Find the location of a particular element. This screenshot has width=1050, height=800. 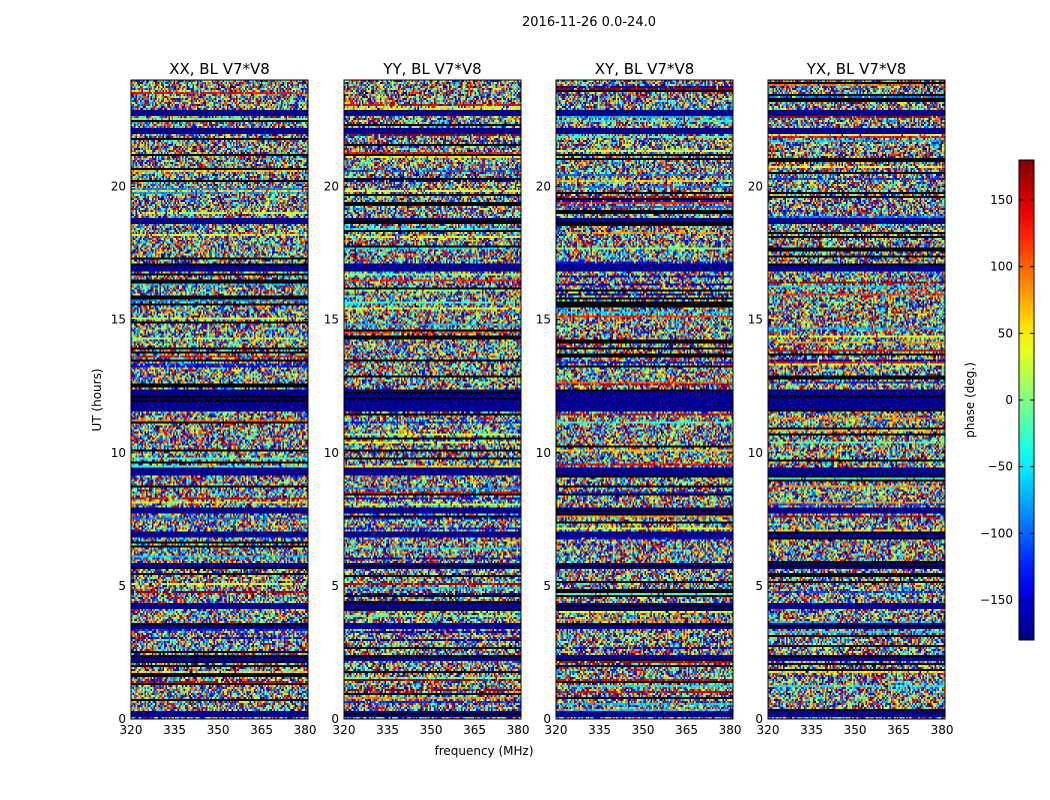

colorbar-tick-label: 0 is located at coordinates (1009, 400).